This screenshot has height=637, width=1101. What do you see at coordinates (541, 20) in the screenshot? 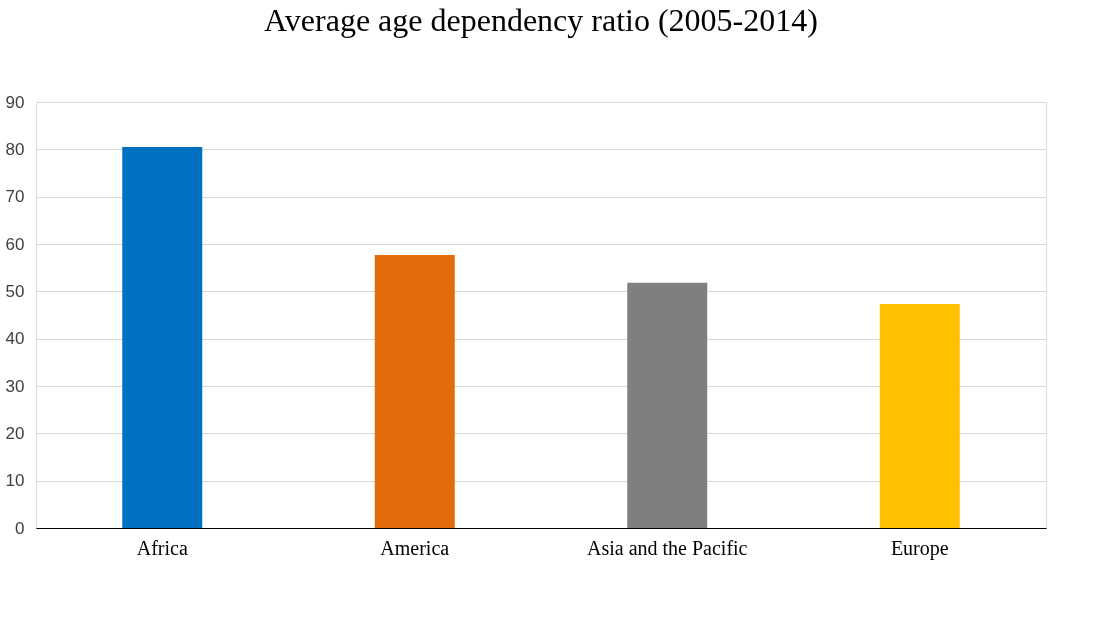
I see `chart-title: Average age dependency ratio (2005-2014)` at bounding box center [541, 20].